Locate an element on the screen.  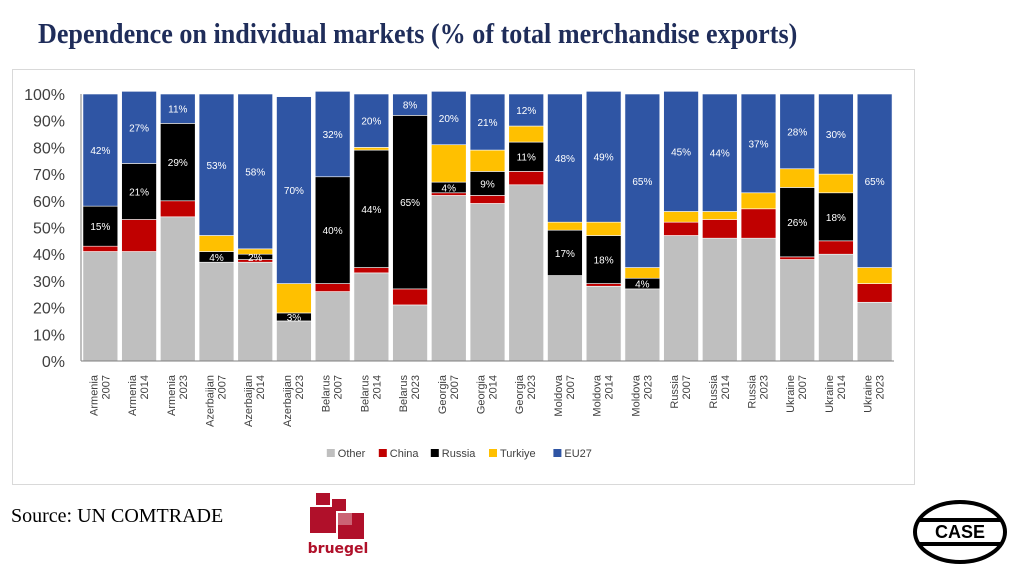
x-tick-label: Georgia 2023 is located at coordinates (526, 394).